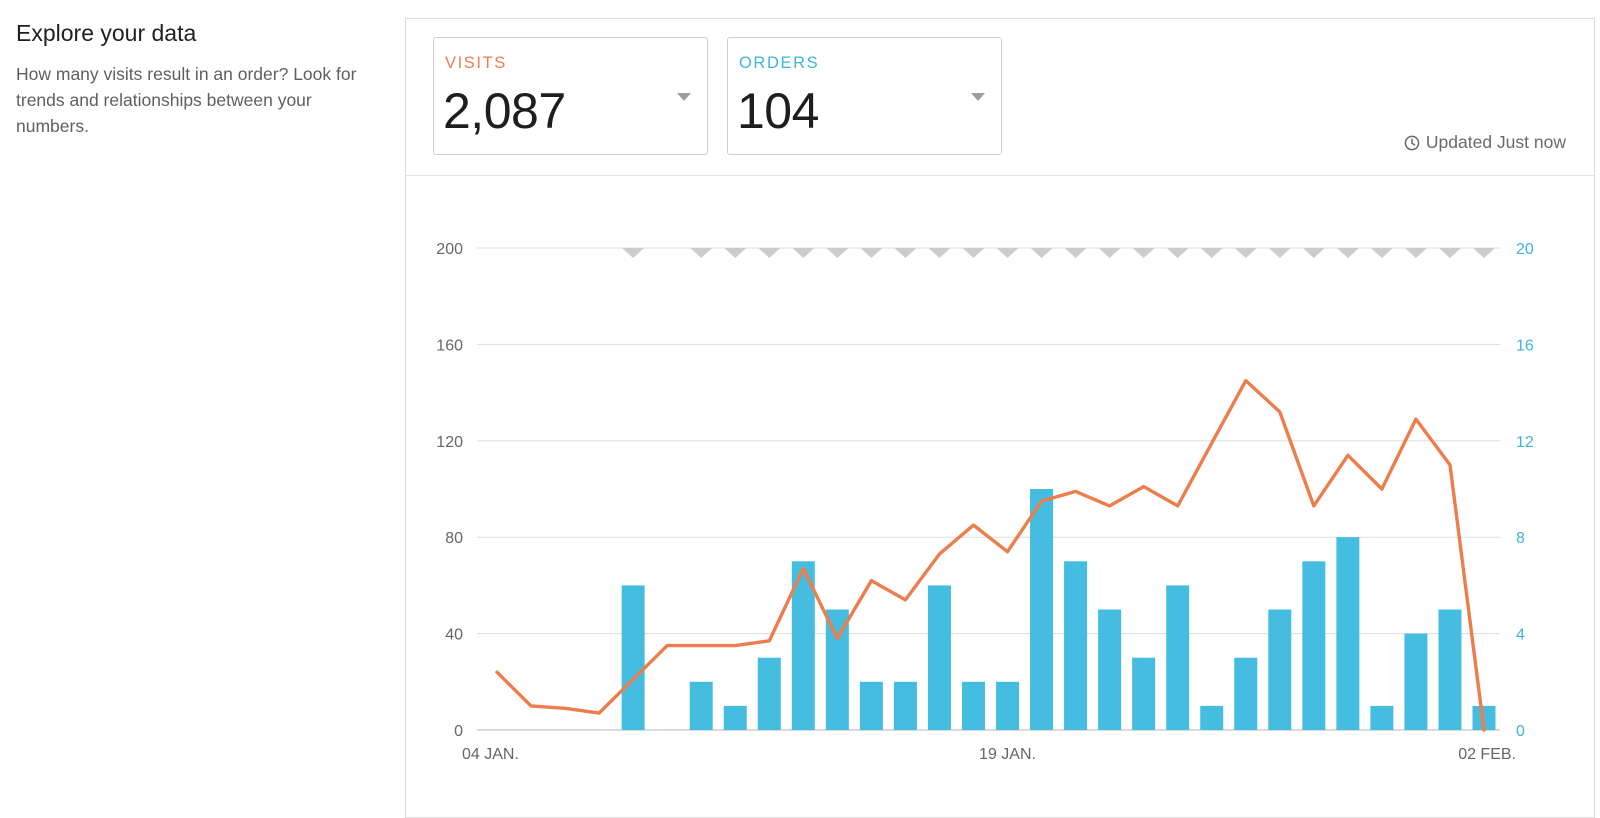 Image resolution: width=1600 pixels, height=818 pixels. I want to click on visits-metric-selector: VISITS 2,087, so click(570, 96).